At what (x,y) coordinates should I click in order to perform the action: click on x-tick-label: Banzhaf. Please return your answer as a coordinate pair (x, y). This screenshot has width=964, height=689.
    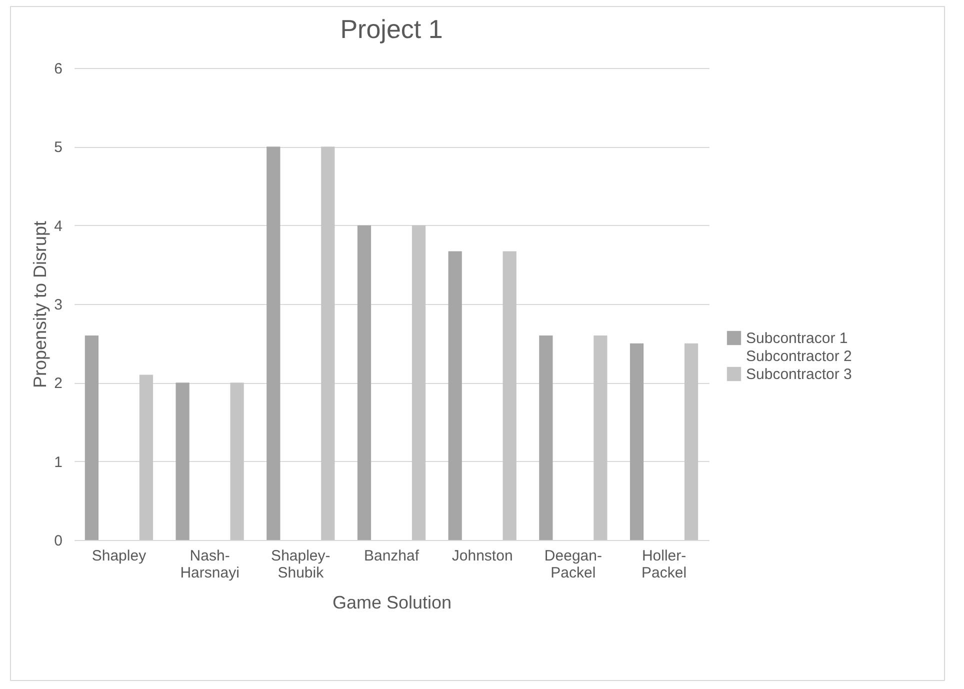
    Looking at the image, I should click on (392, 556).